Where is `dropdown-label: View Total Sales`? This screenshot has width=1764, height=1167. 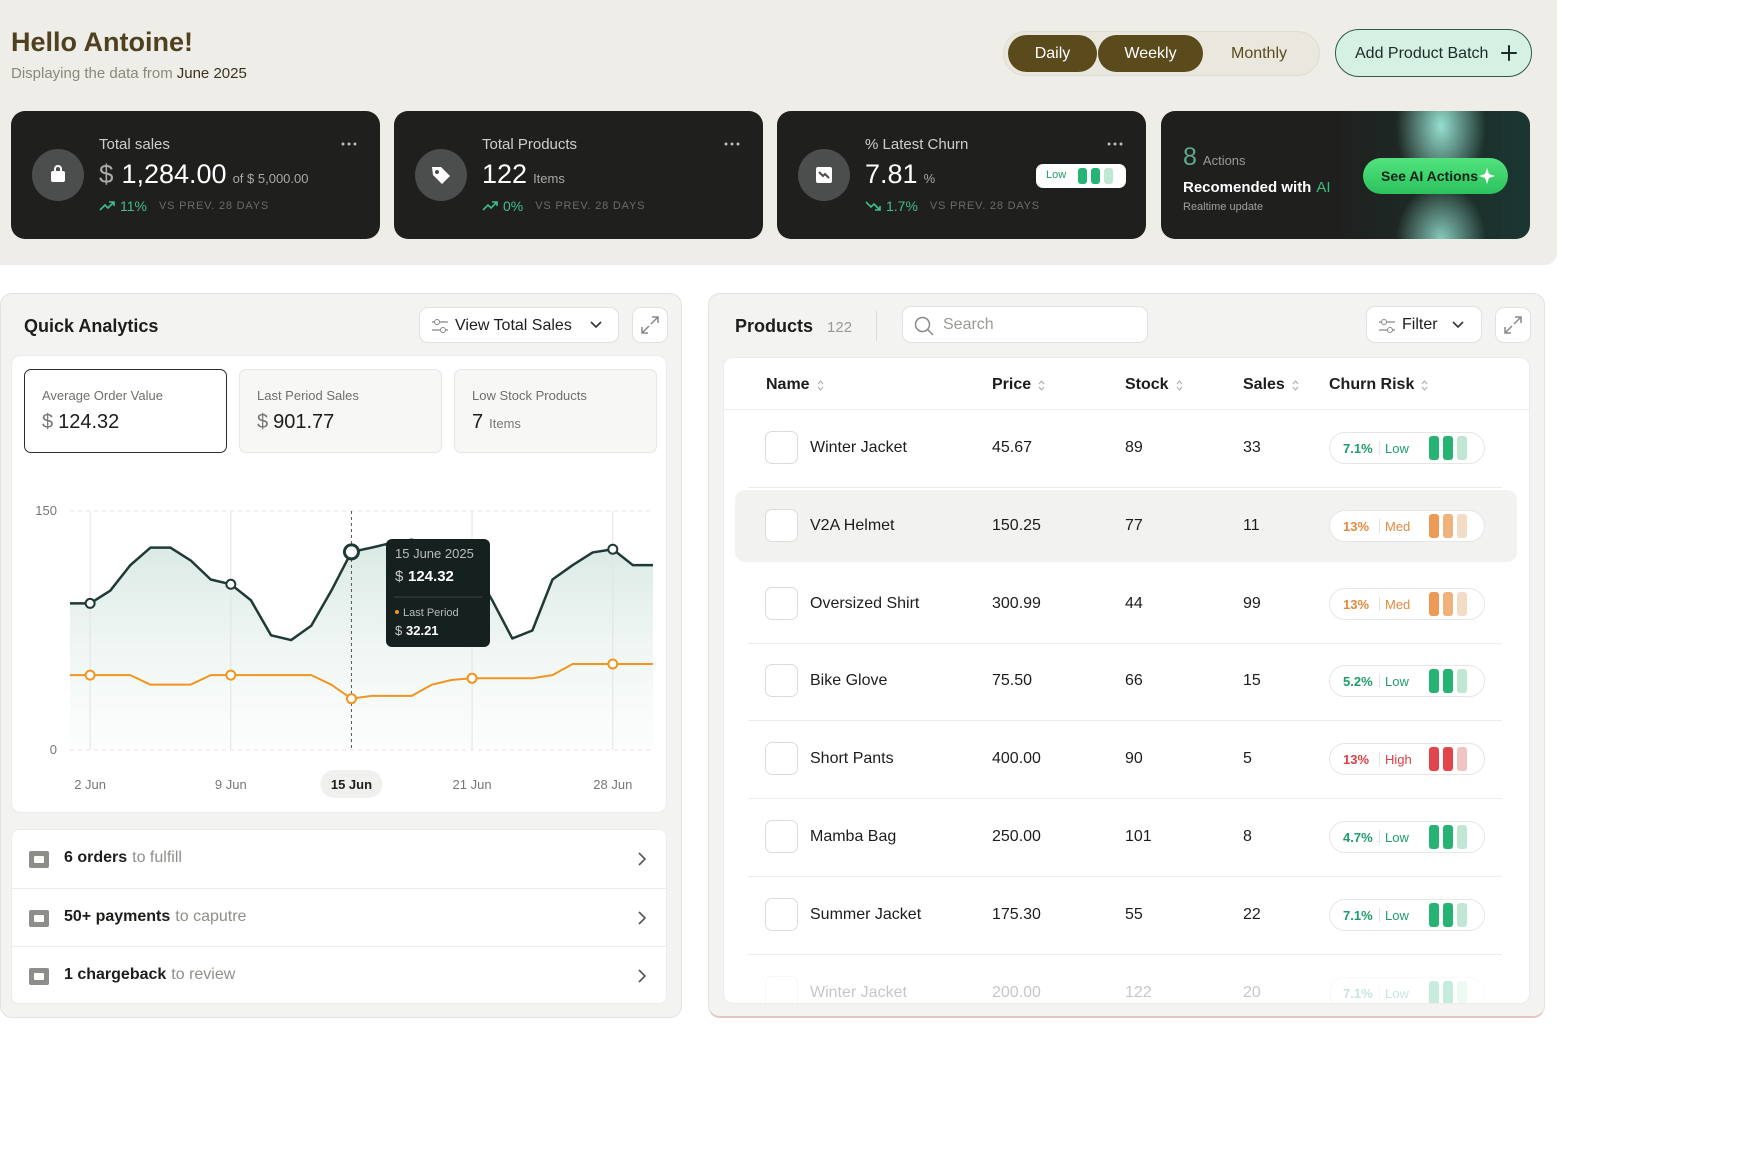
dropdown-label: View Total Sales is located at coordinates (513, 325).